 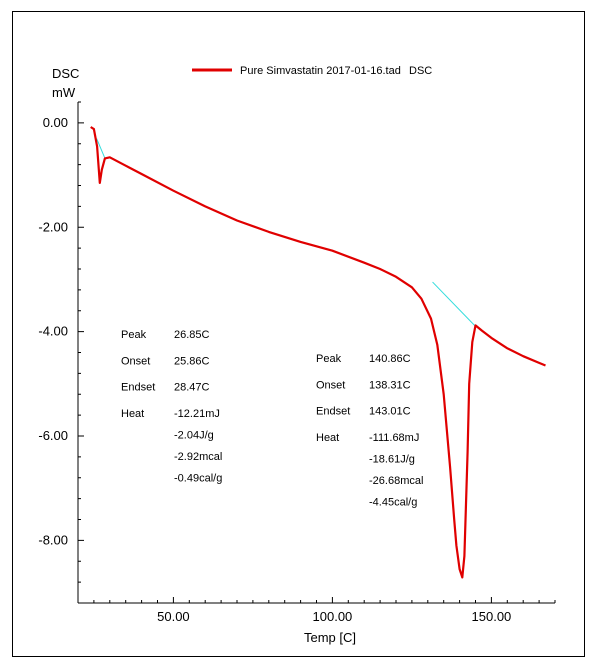 I want to click on y-axis-label: DSC, so click(x=65, y=73).